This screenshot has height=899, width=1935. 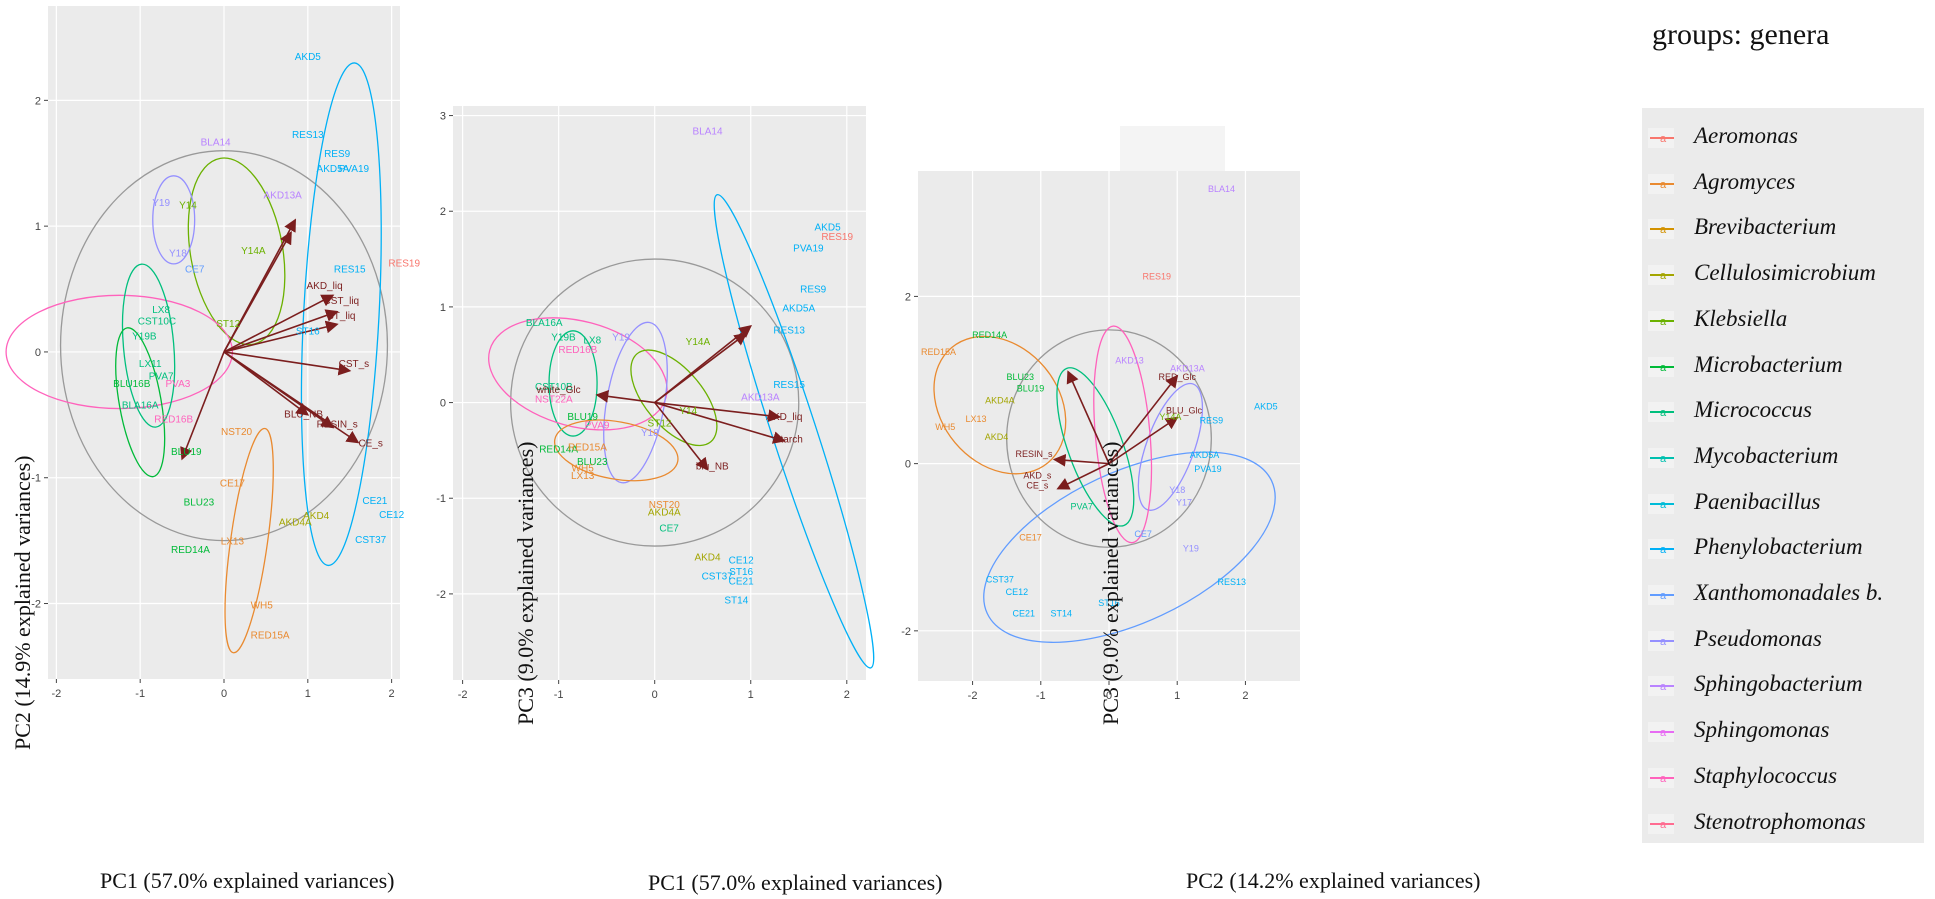 I want to click on sample-label: ST12, so click(x=660, y=423).